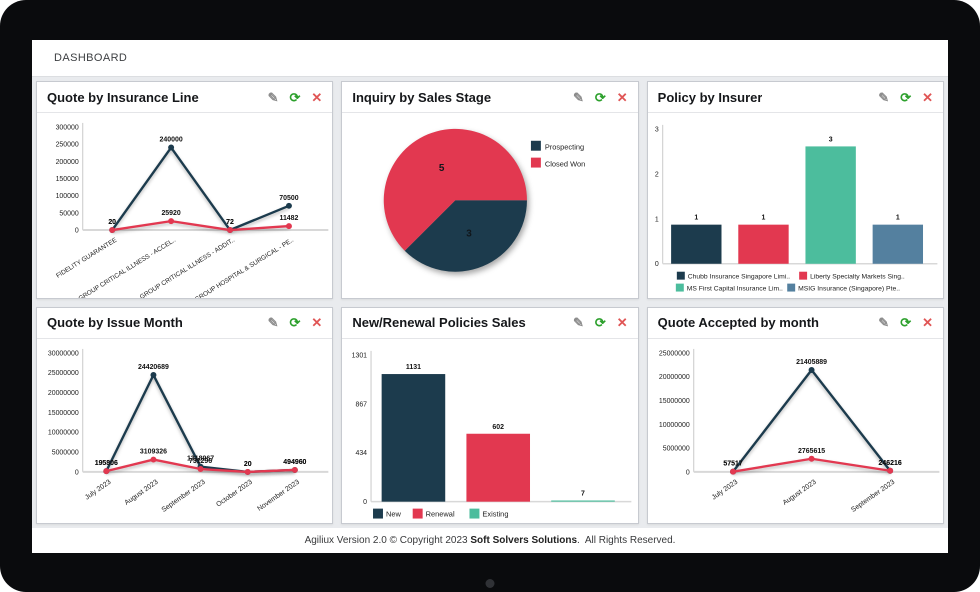 Image resolution: width=980 pixels, height=592 pixels. I want to click on panel-header: Policy by Insurer ✎ ⟳ ✕, so click(795, 97).